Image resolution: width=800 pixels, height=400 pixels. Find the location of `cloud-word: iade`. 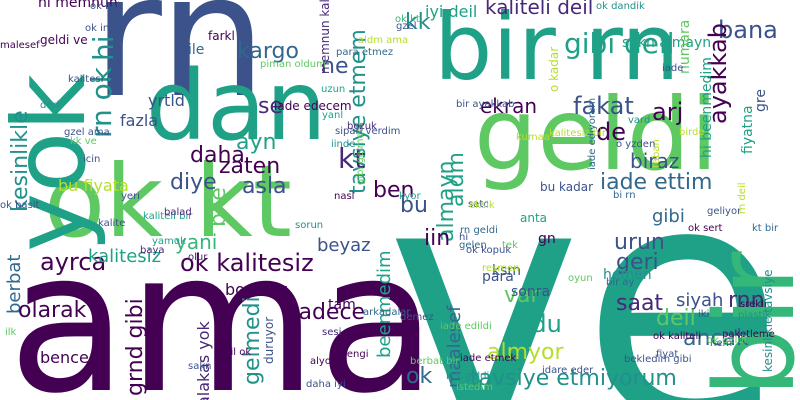

cloud-word: iade is located at coordinates (673, 68).